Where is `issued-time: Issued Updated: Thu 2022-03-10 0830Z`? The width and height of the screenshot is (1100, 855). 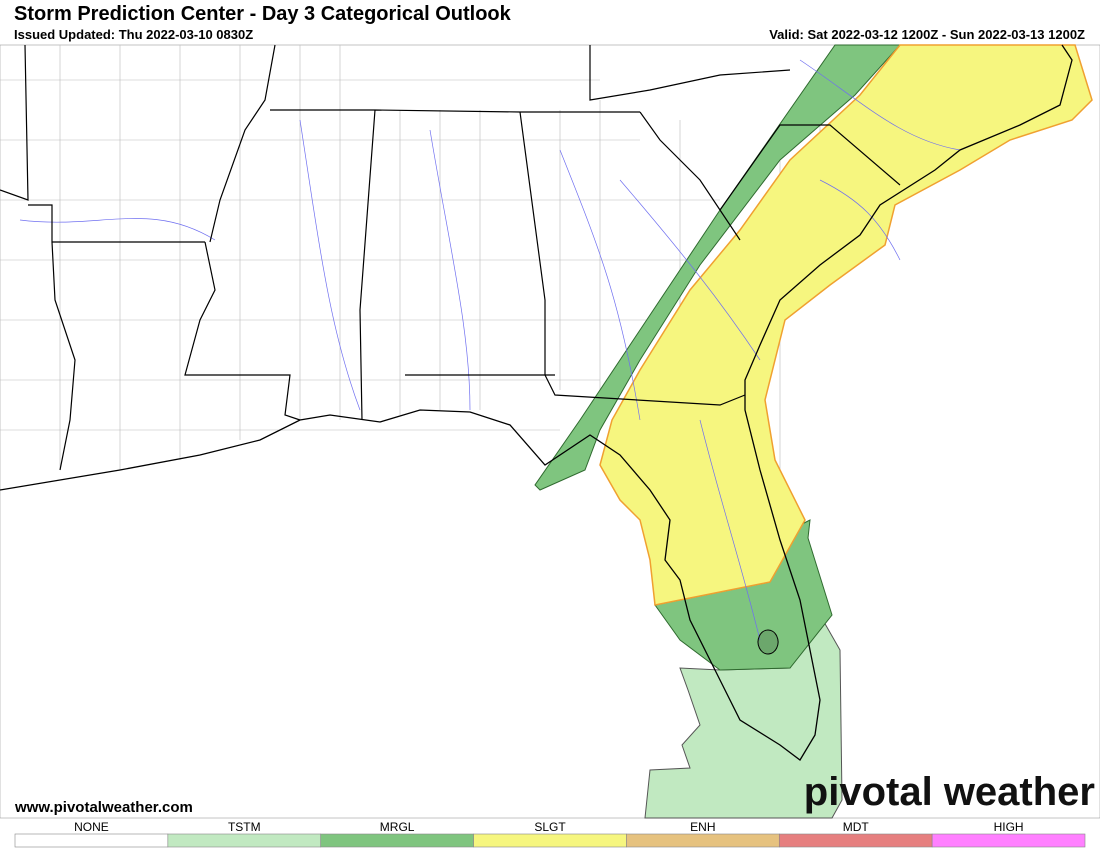 issued-time: Issued Updated: Thu 2022-03-10 0830Z is located at coordinates (133, 34).